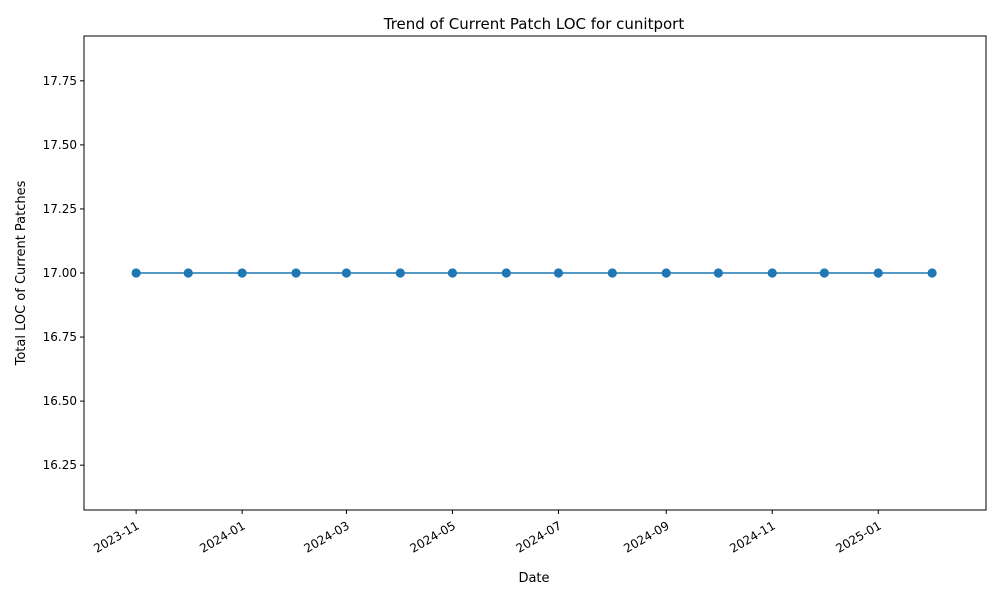 The width and height of the screenshot is (1000, 600). Describe the element at coordinates (60, 81) in the screenshot. I see `y-tick-label: 17.75` at that location.